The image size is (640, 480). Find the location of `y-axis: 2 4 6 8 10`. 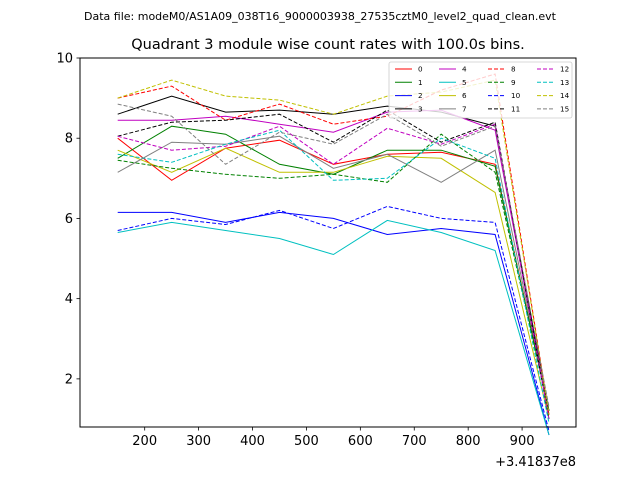

y-axis: 2 4 6 8 10 is located at coordinates (68, 219).